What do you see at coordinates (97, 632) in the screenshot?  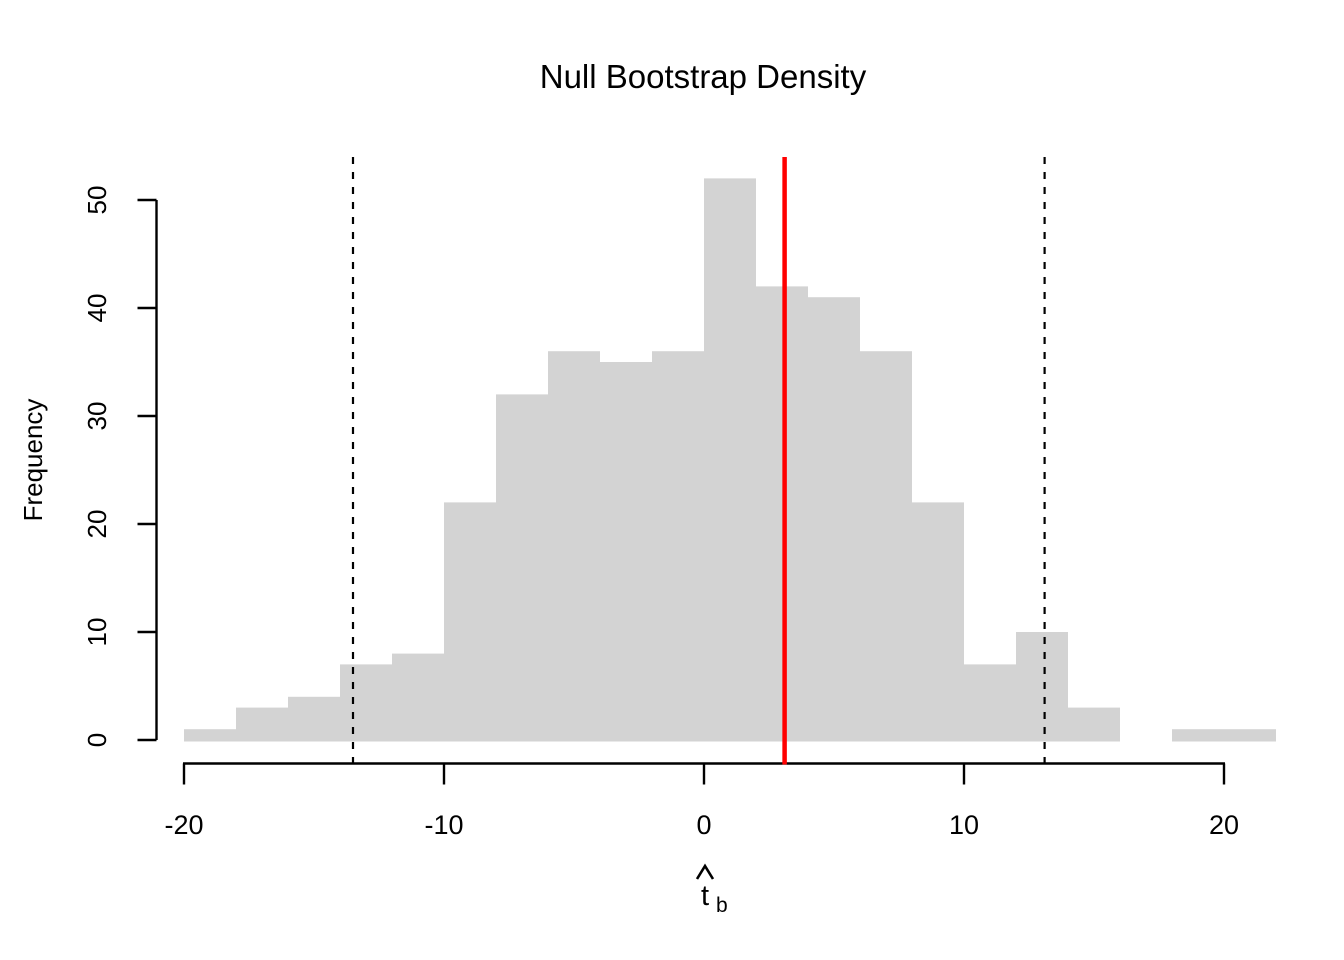 I see `y-axis-tick-label: 10` at bounding box center [97, 632].